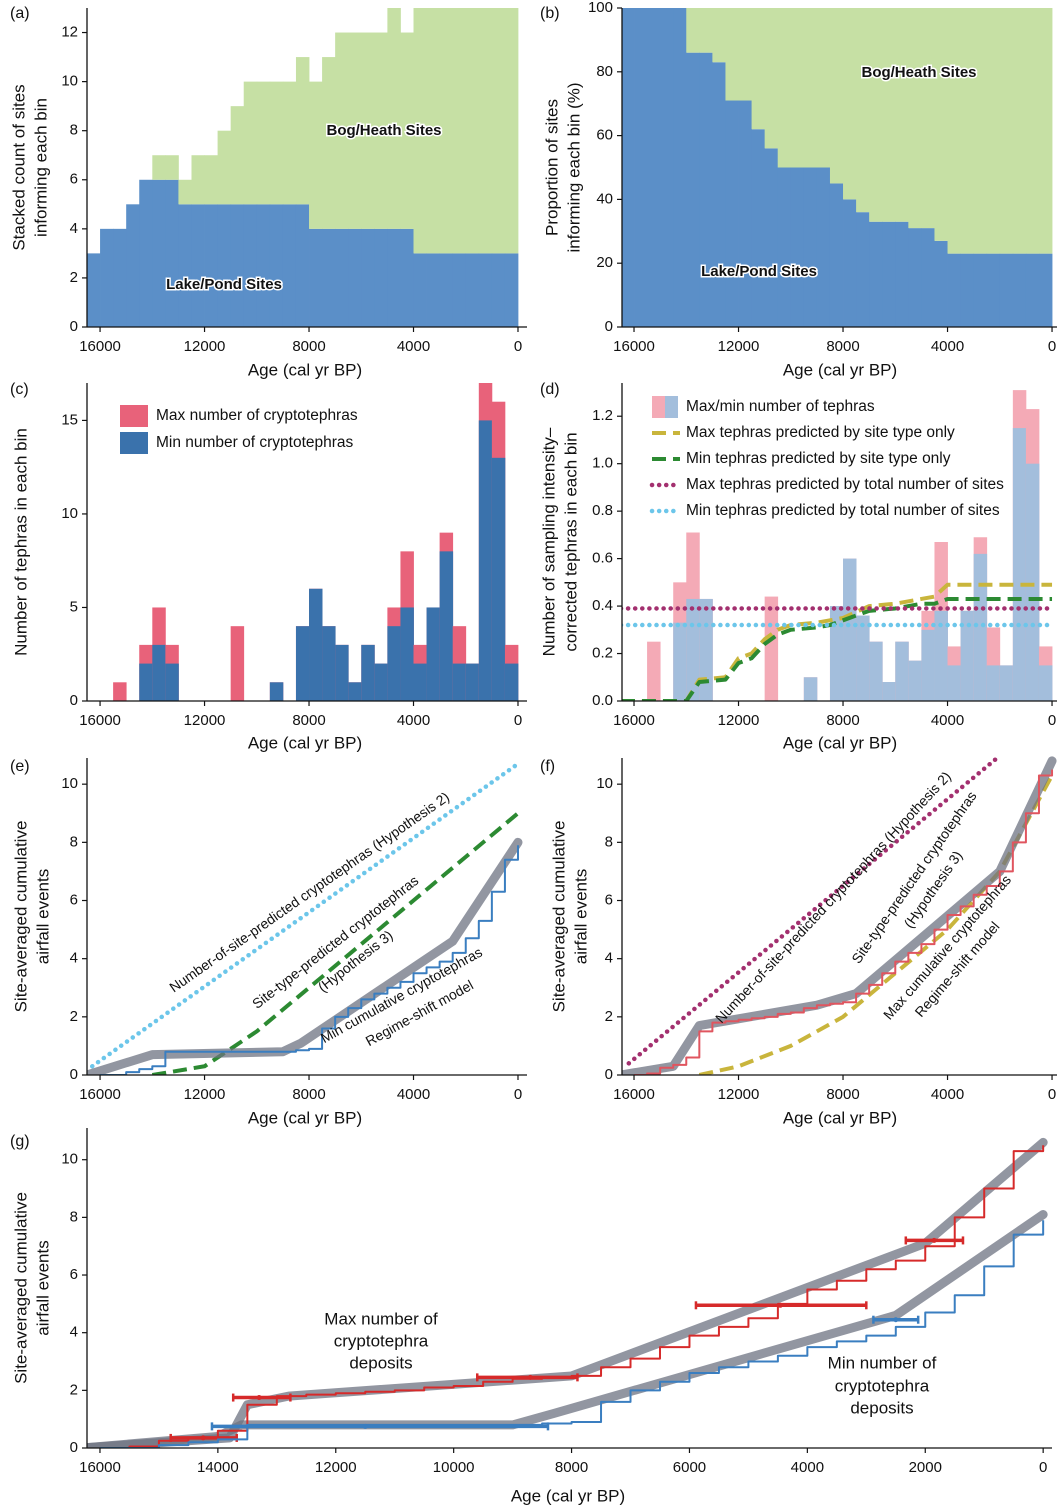 Image resolution: width=1057 pixels, height=1510 pixels. What do you see at coordinates (609, 958) in the screenshot?
I see `y-tick-label: 4` at bounding box center [609, 958].